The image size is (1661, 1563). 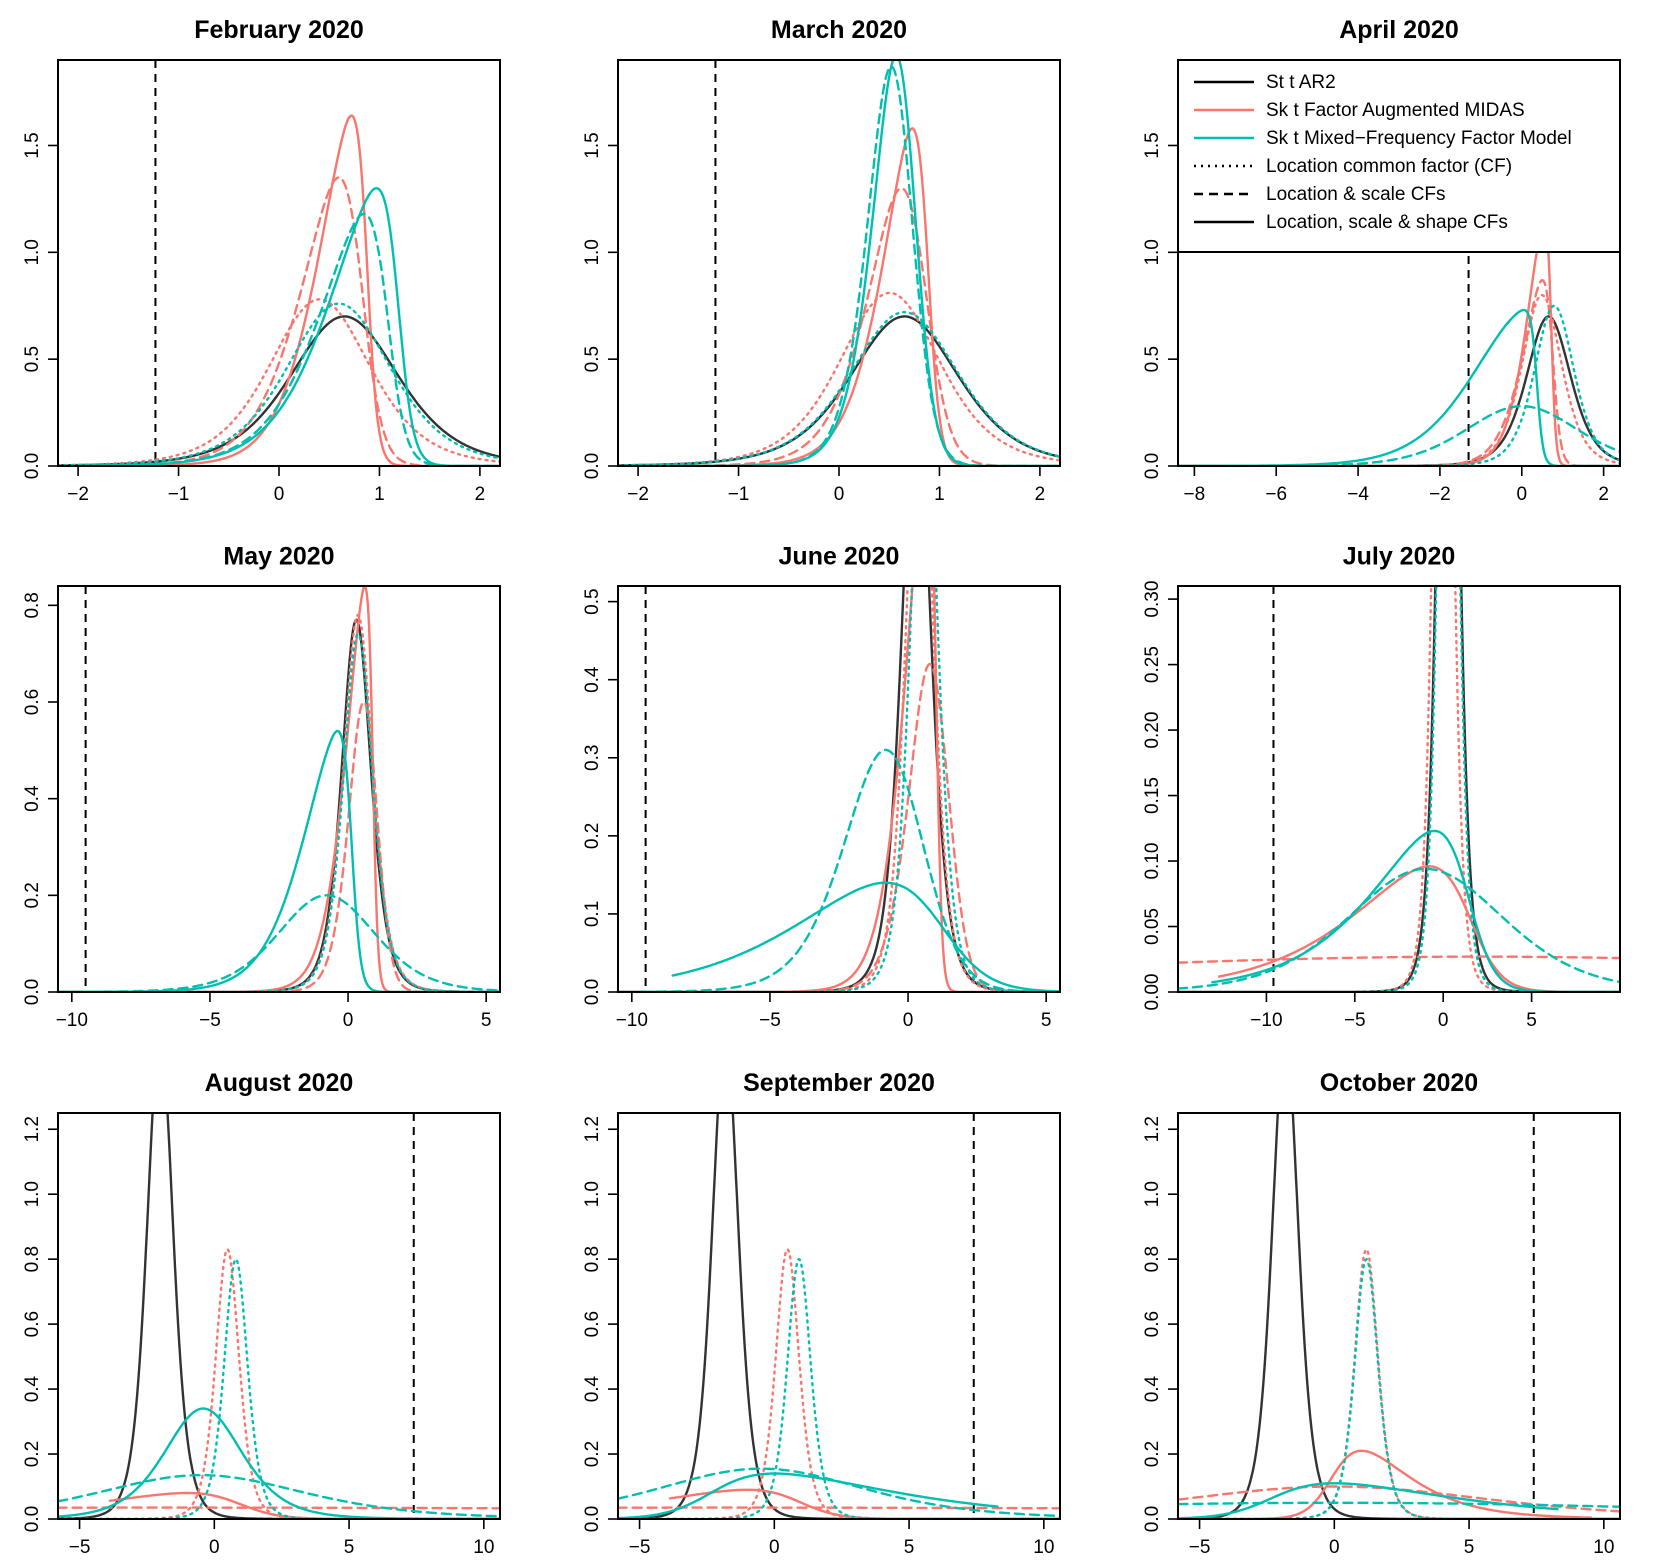 What do you see at coordinates (1395, 110) in the screenshot?
I see `legend-label: Sk t Factor Augmented MIDAS` at bounding box center [1395, 110].